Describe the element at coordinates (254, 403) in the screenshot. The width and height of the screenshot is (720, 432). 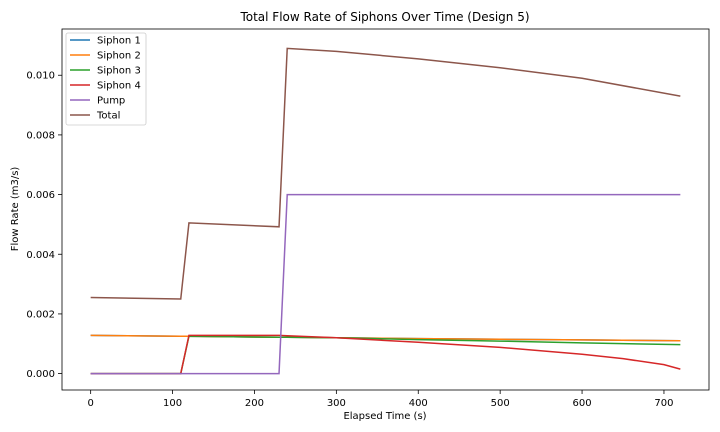
I see `x-tick-label: 200` at that location.